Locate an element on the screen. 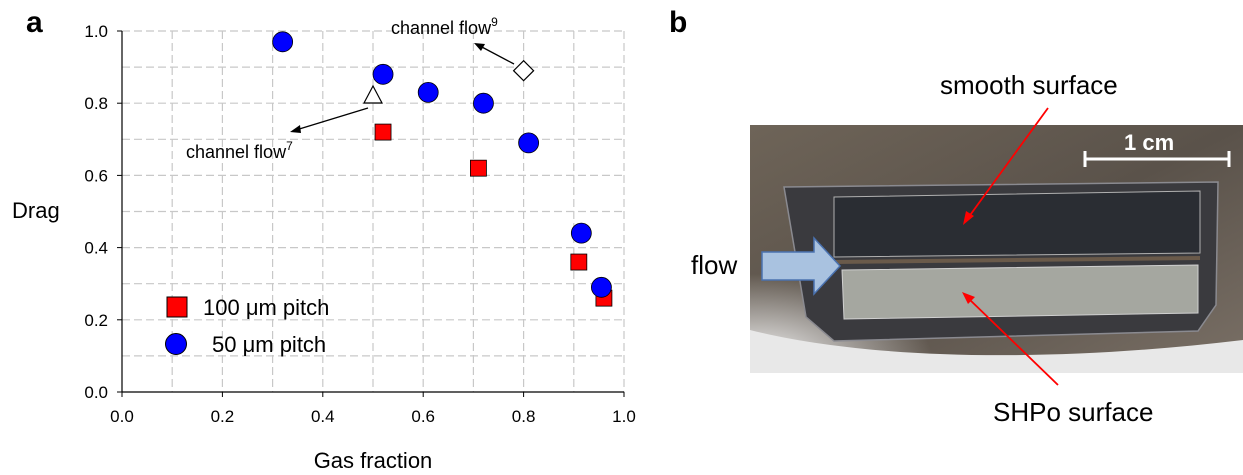  x-tick-label: 0.8 is located at coordinates (524, 416).